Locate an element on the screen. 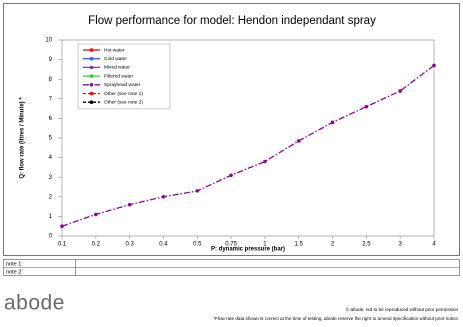  legend-label: Hot water is located at coordinates (114, 50).